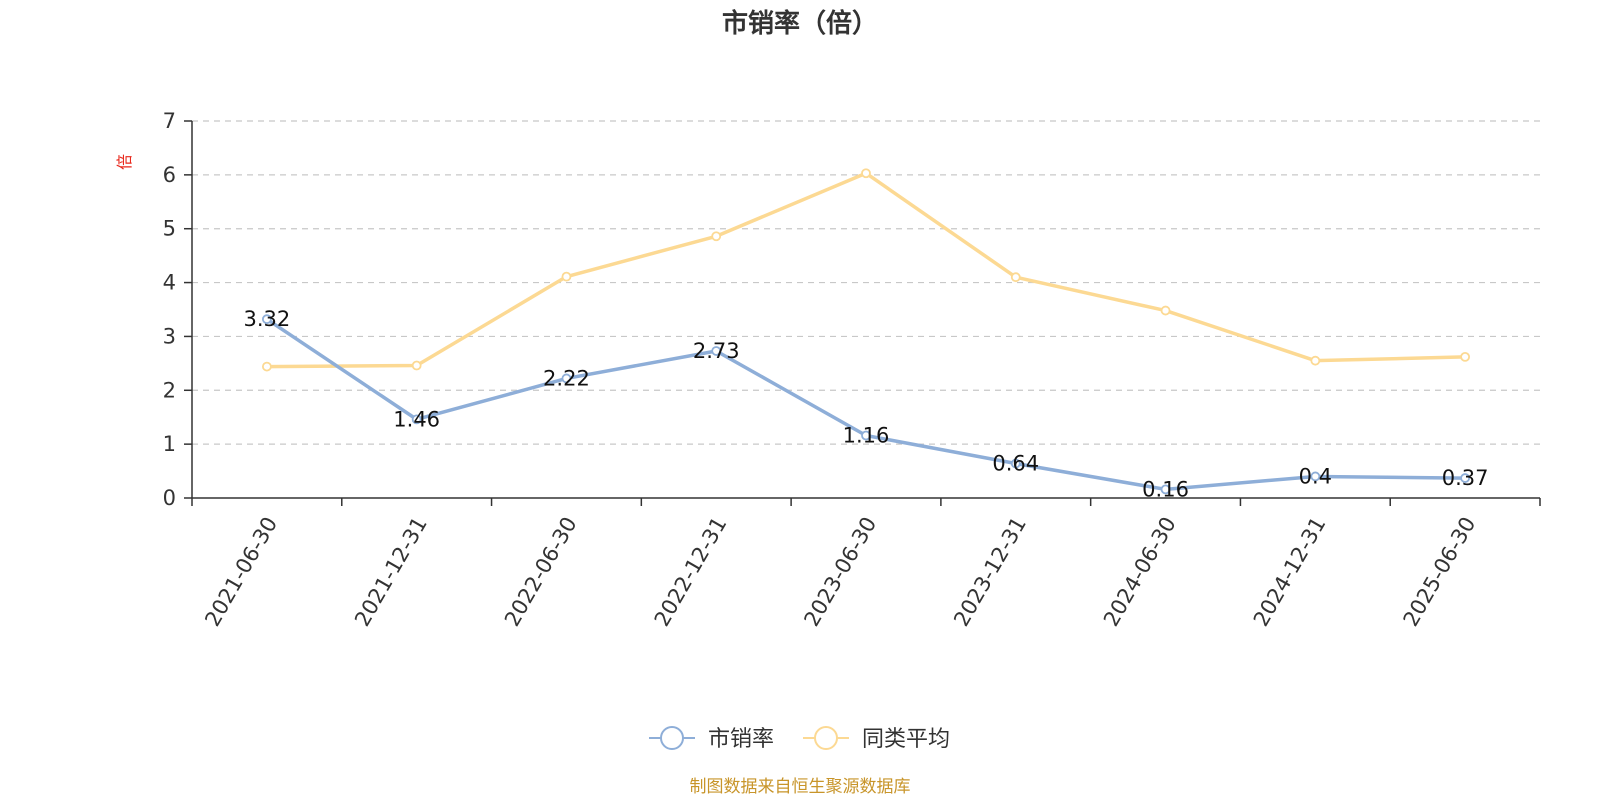  I want to click on data-label-6: 0.16, so click(1165, 489).